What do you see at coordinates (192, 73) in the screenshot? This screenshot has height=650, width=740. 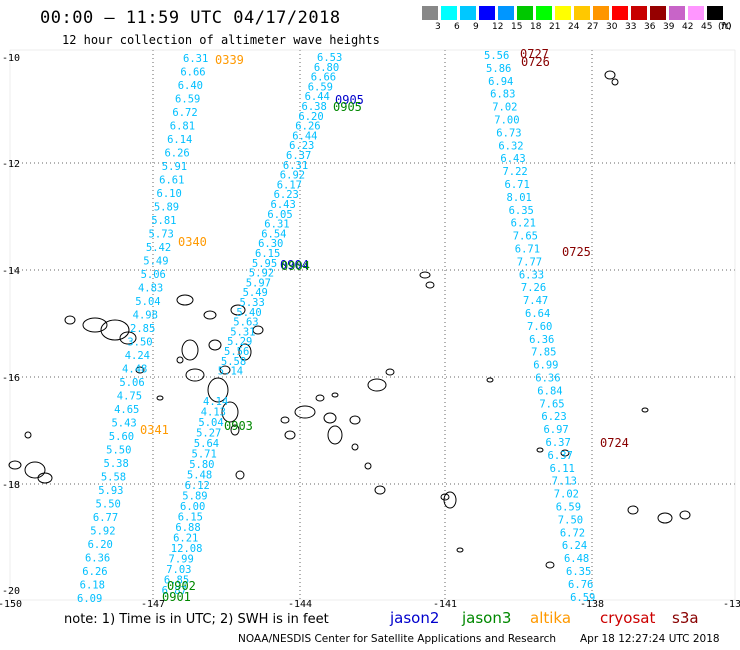 I see `track-value-left: 6.66` at bounding box center [192, 73].